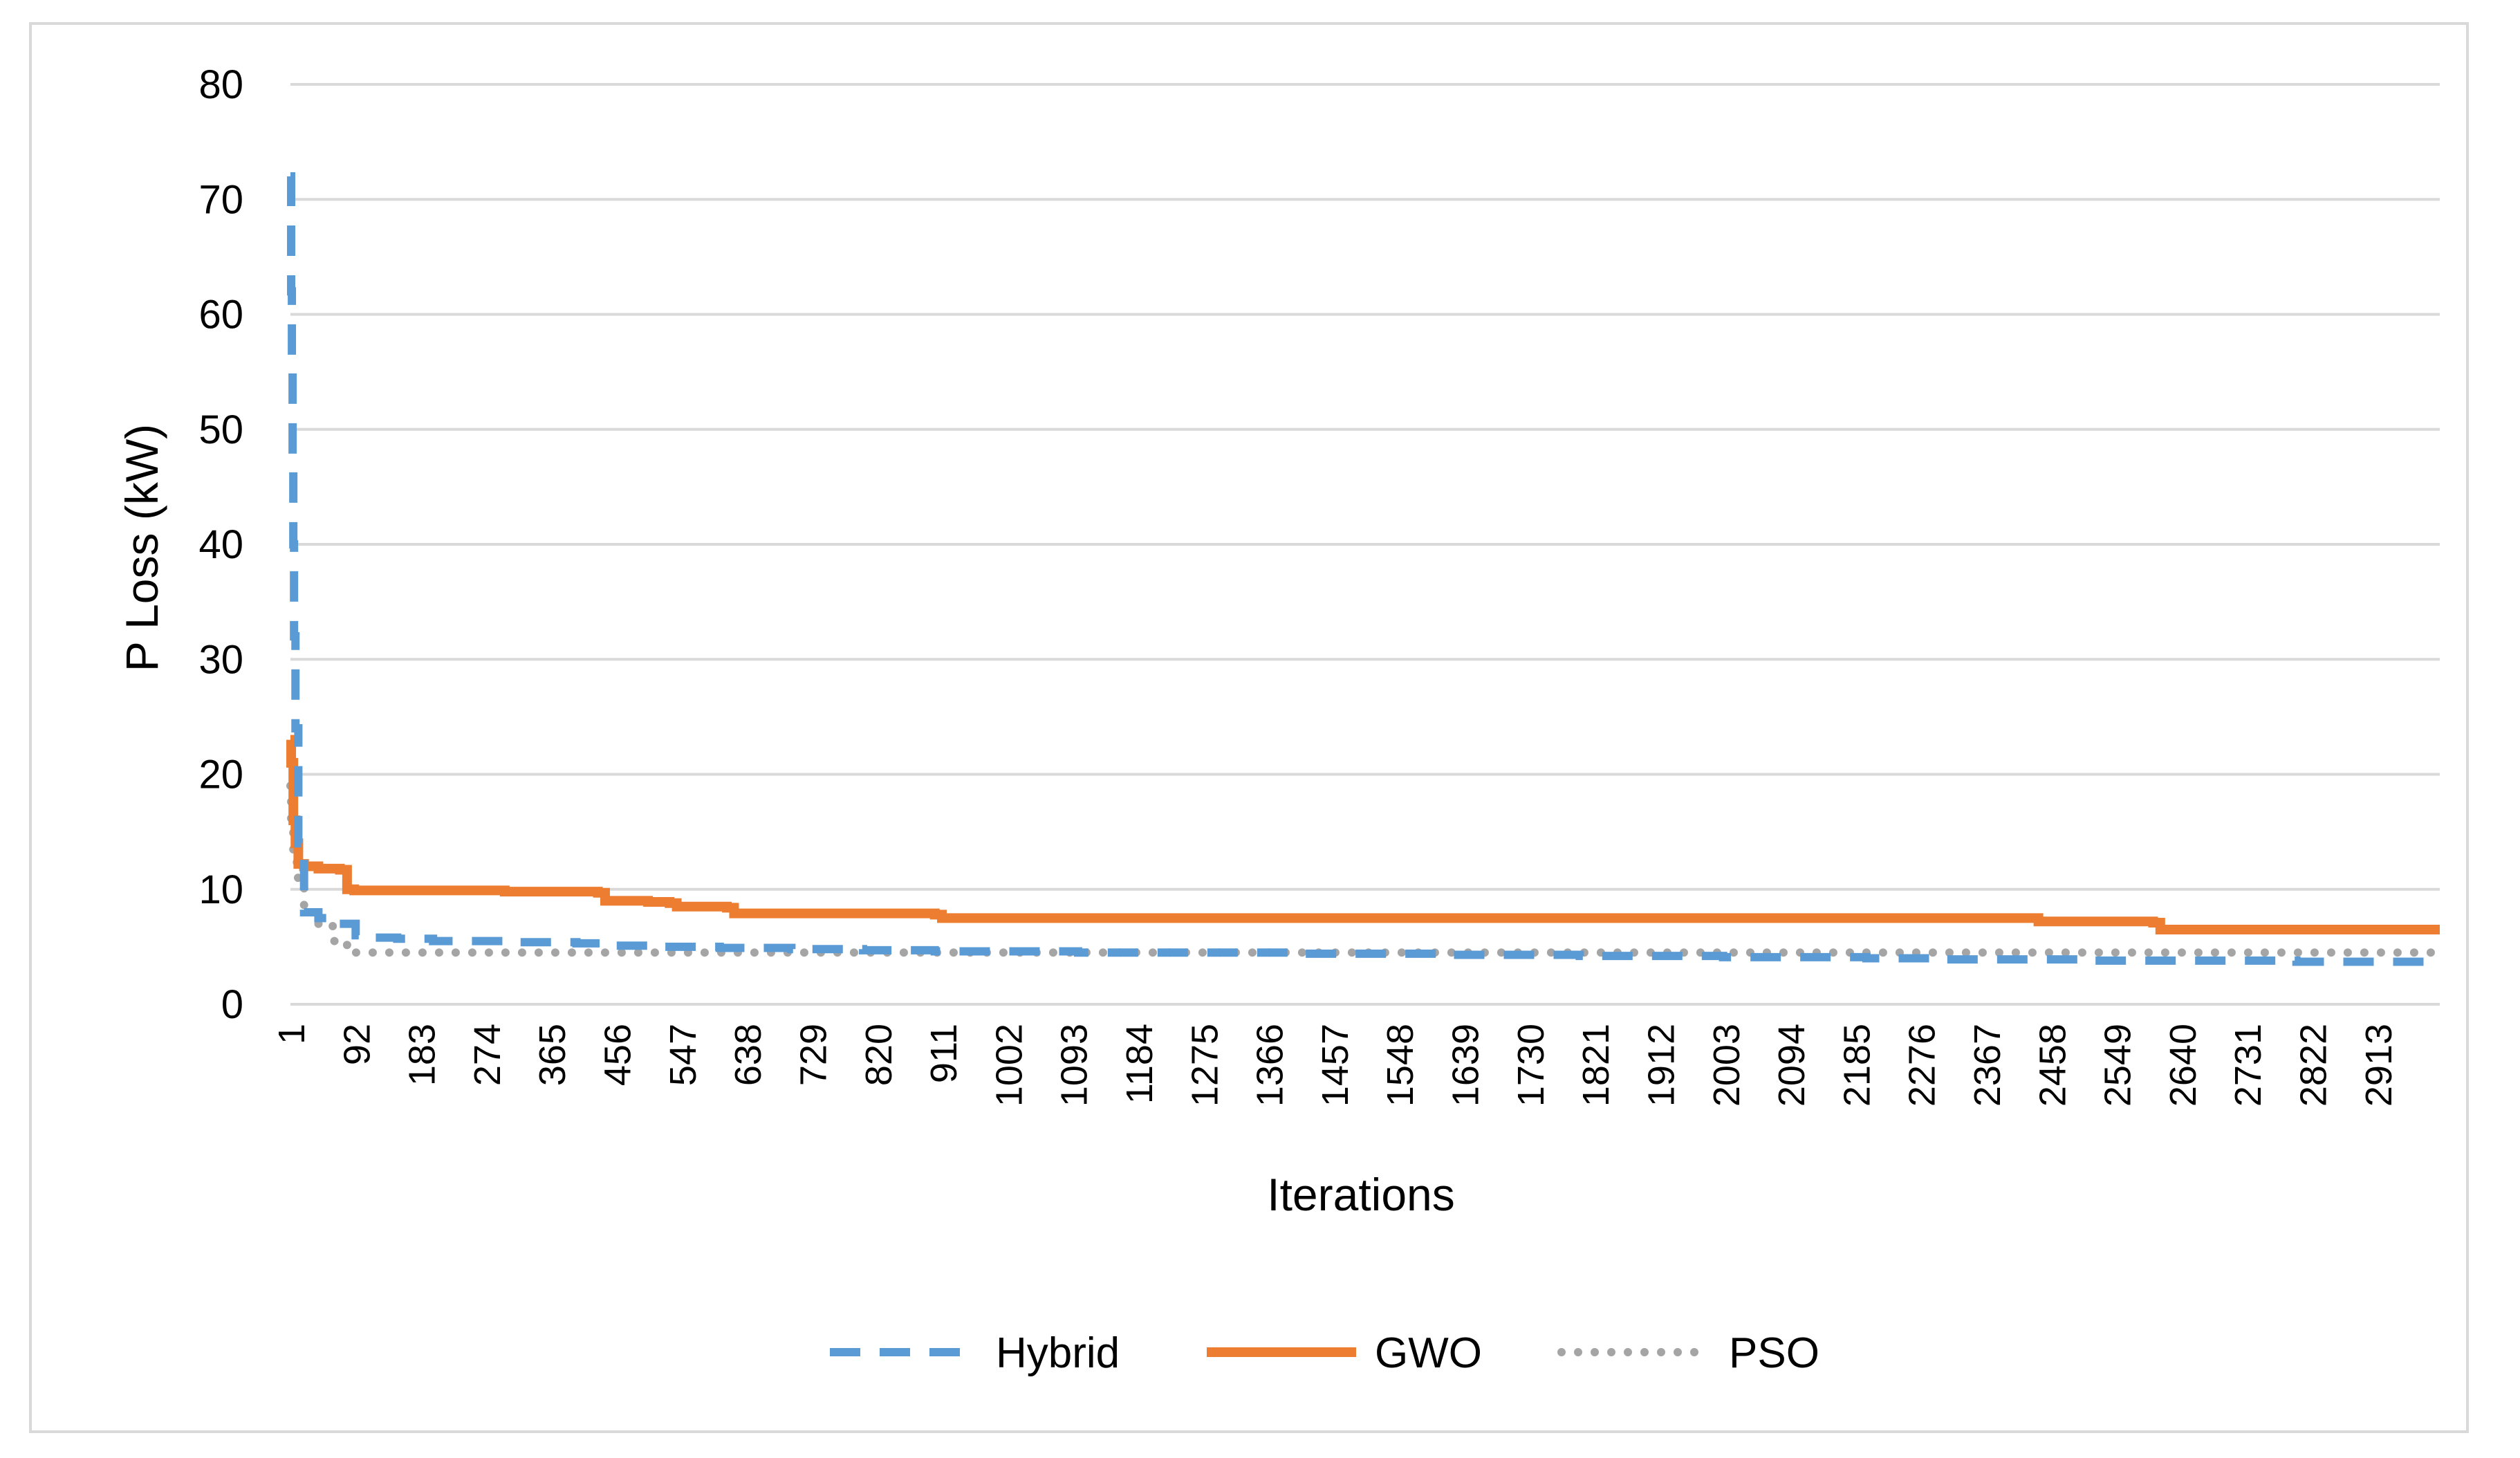 This screenshot has height=1458, width=2520. I want to click on y-tick-label: 70, so click(220, 199).